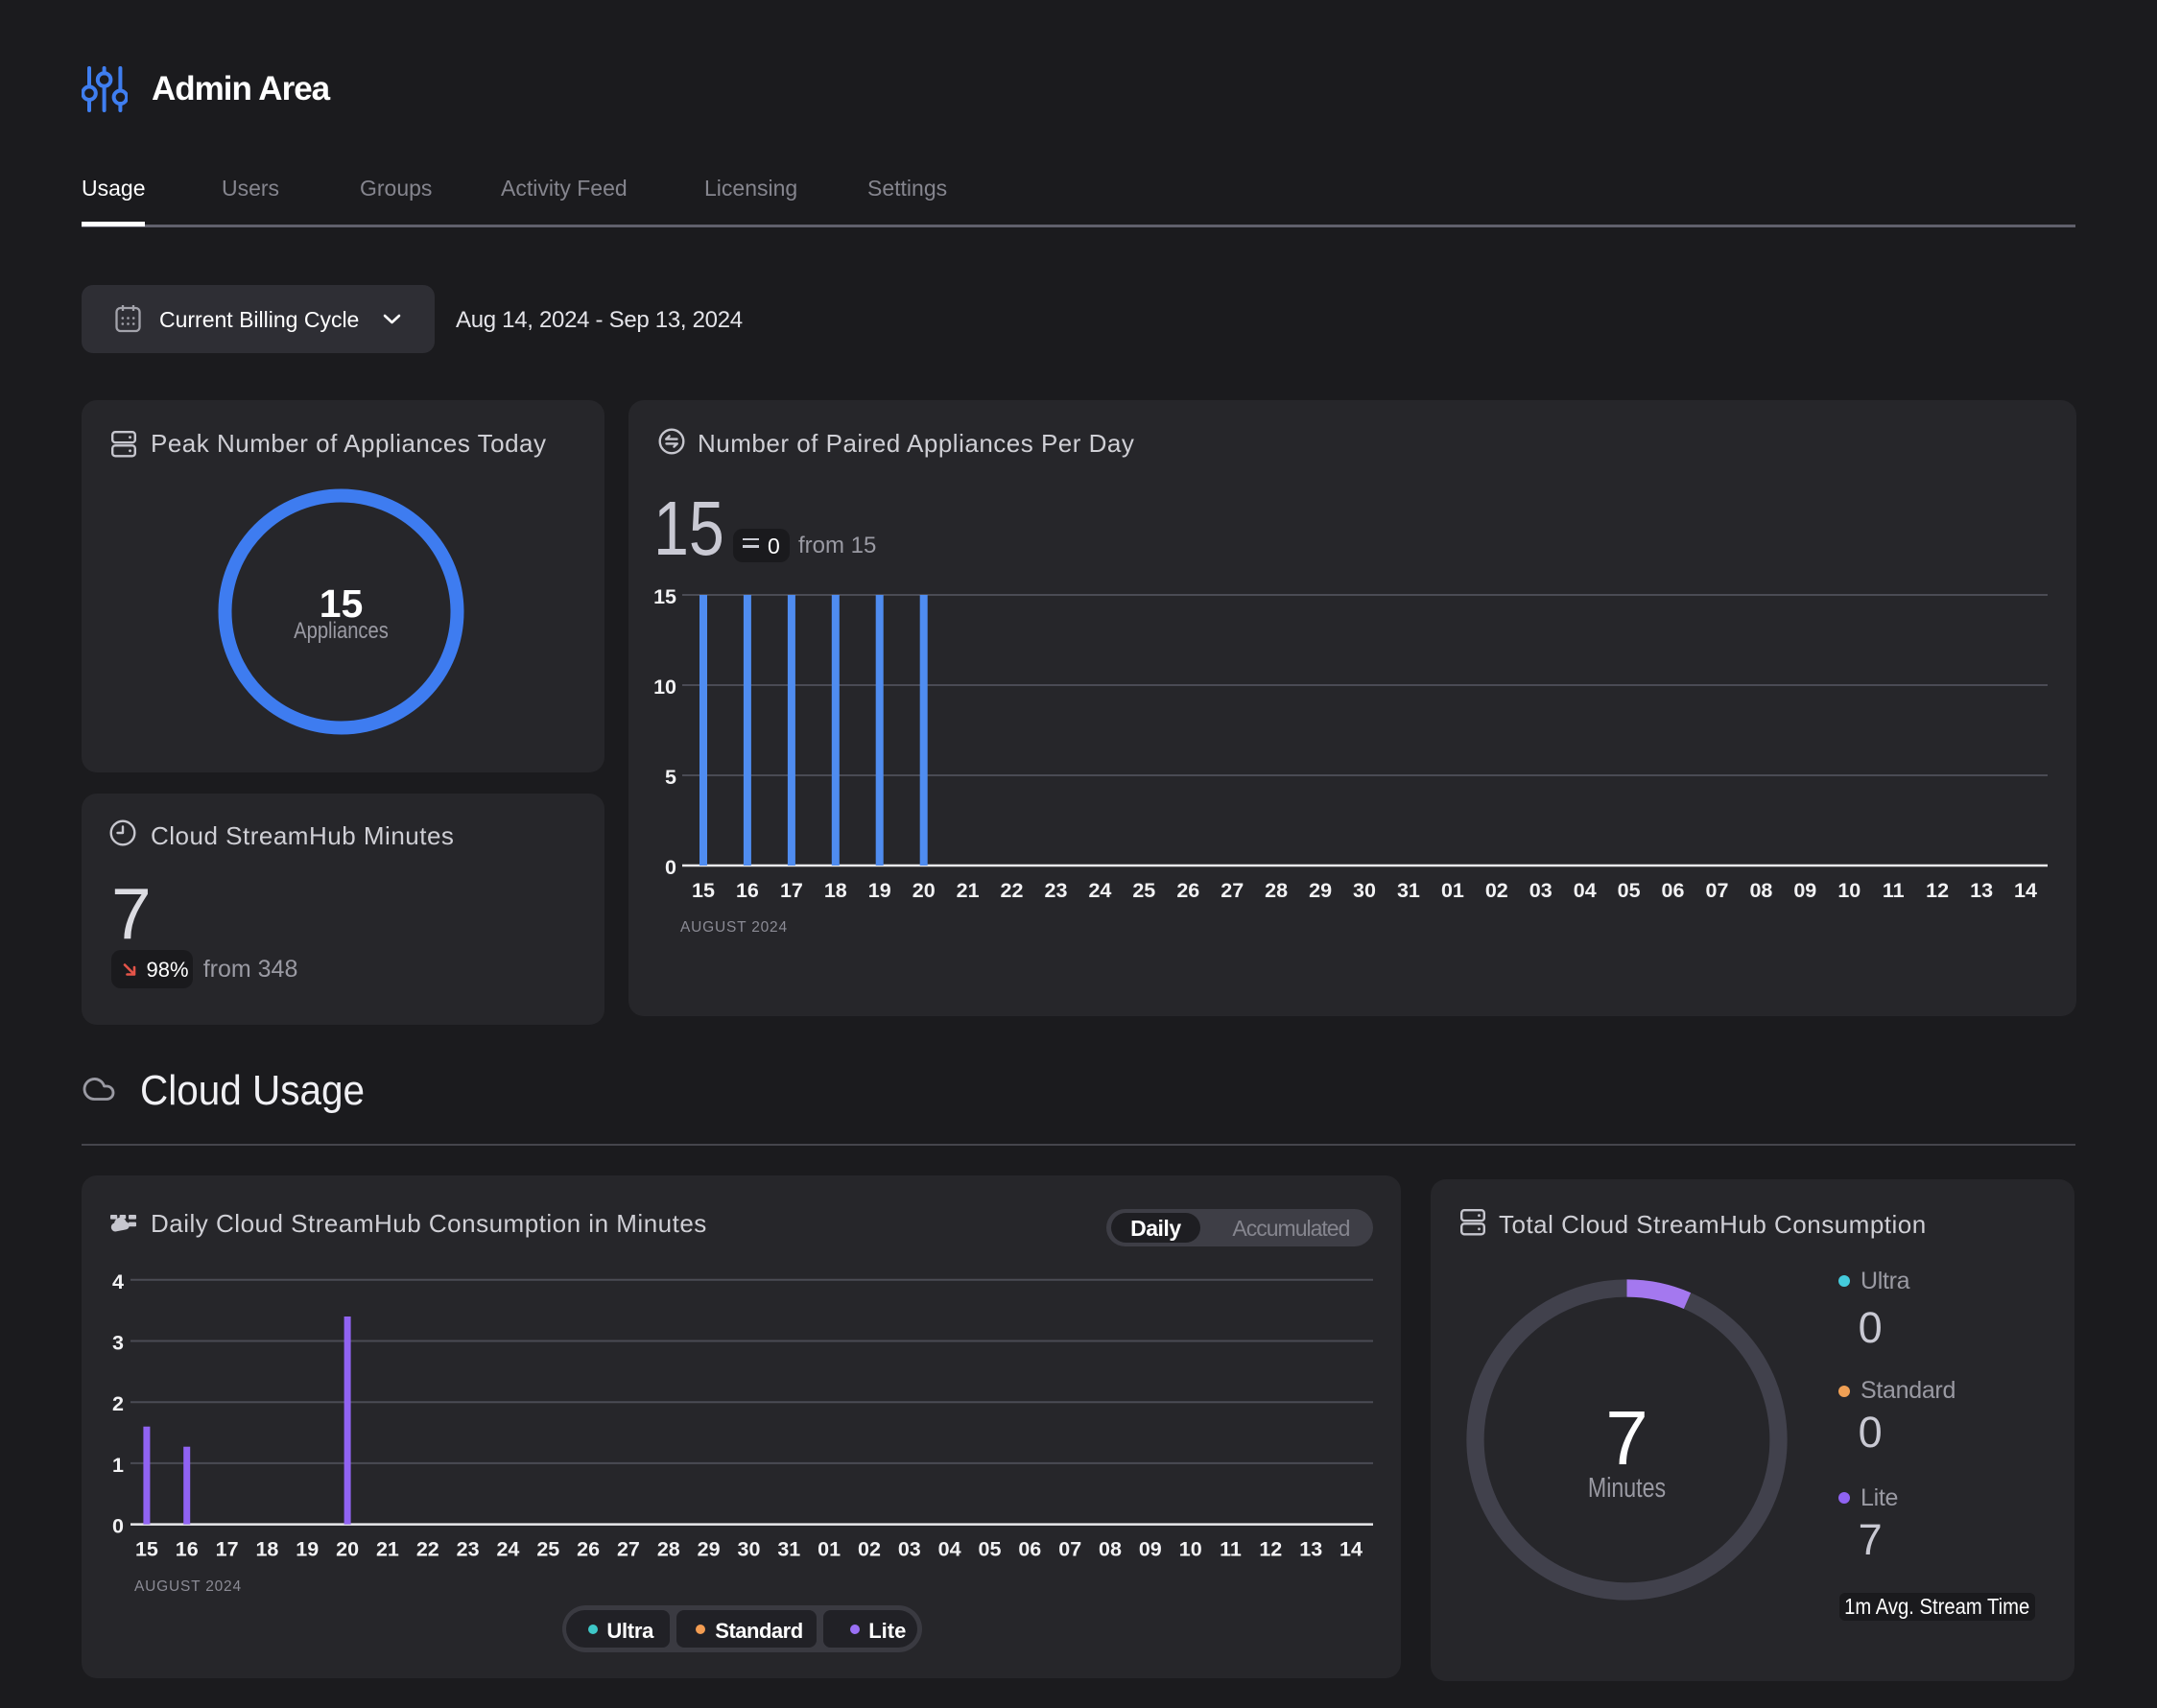 This screenshot has width=2157, height=1708. What do you see at coordinates (671, 778) in the screenshot?
I see `svg-text: 5` at bounding box center [671, 778].